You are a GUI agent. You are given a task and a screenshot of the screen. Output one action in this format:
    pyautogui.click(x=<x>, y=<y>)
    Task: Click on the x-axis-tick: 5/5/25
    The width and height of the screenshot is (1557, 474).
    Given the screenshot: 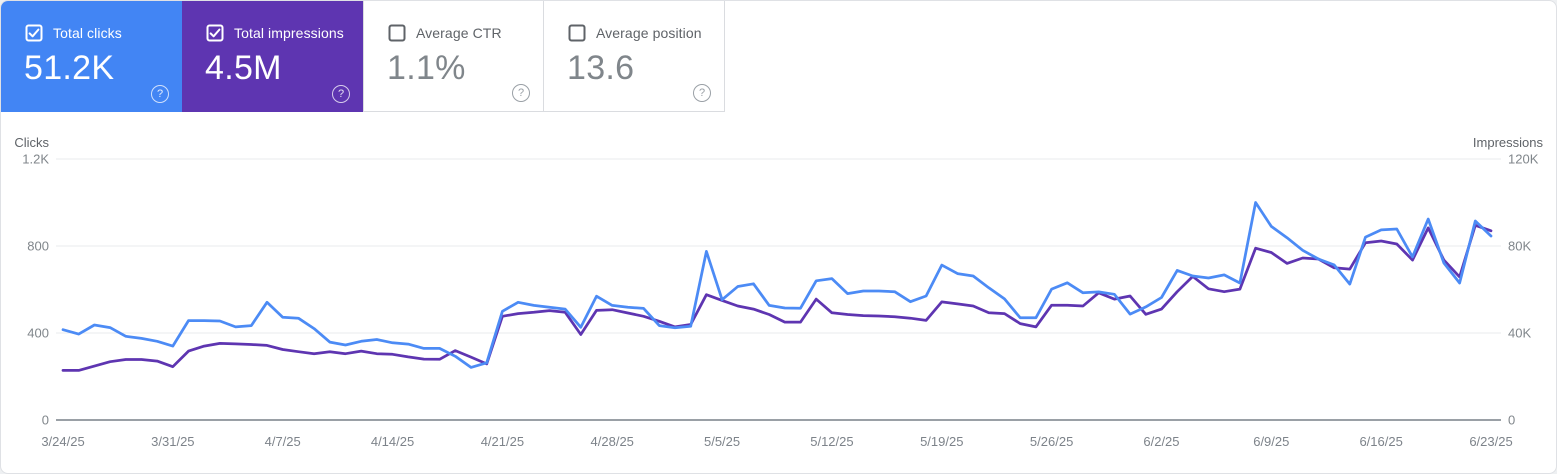 What is the action you would take?
    pyautogui.click(x=722, y=441)
    